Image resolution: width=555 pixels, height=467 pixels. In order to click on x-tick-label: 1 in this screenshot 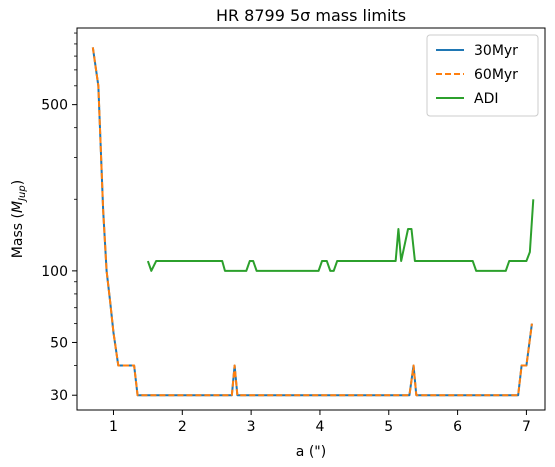, I will do `click(113, 427)`.